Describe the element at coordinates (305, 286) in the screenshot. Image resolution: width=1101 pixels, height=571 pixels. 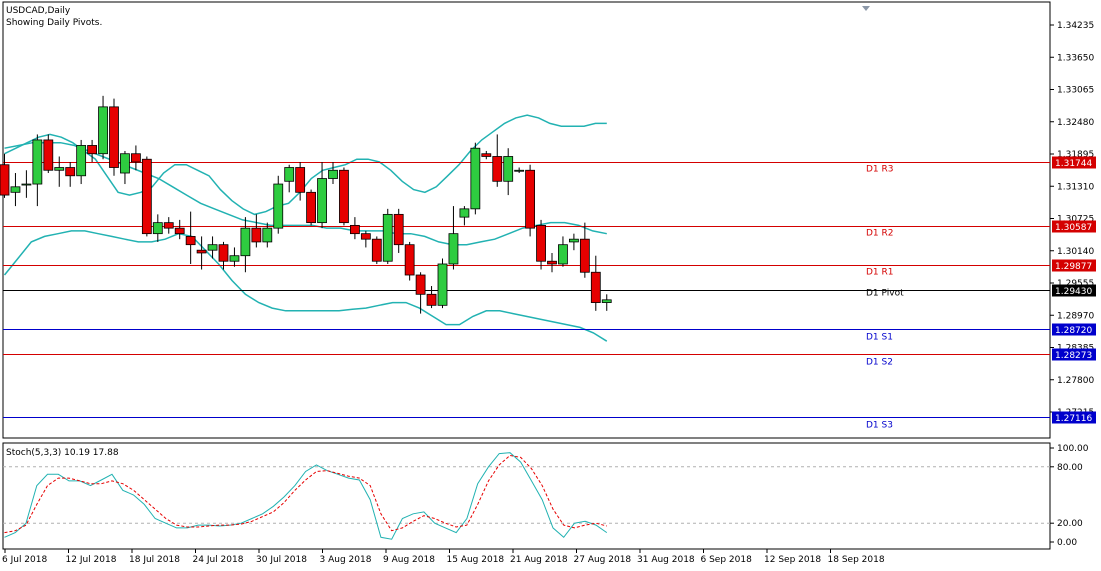
I see `bollinger-lower-line` at that location.